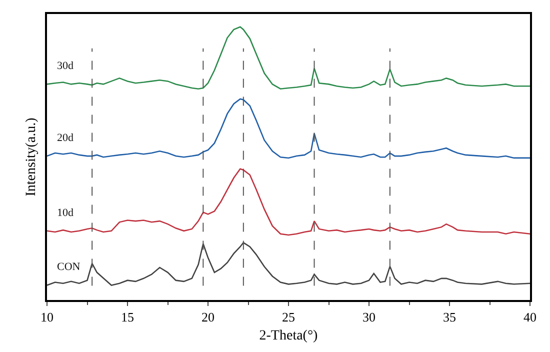 The image size is (550, 352). What do you see at coordinates (208, 317) in the screenshot?
I see `x-tick-label: 20` at bounding box center [208, 317].